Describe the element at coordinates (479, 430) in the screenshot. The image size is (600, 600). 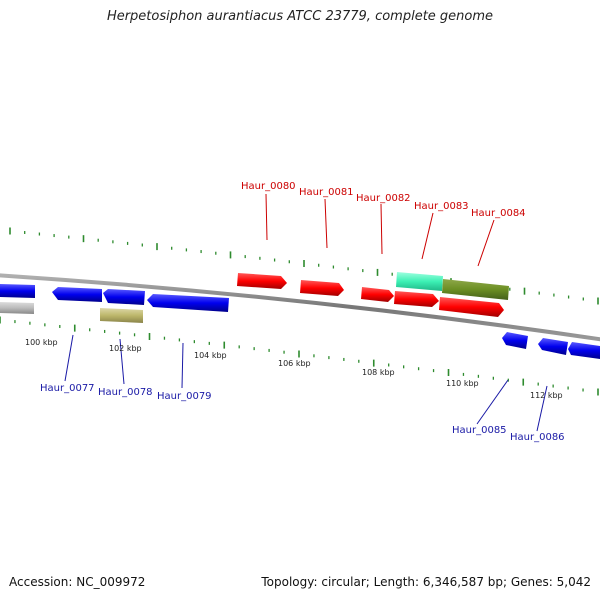
I see `gene-label: Haur_0085` at that location.